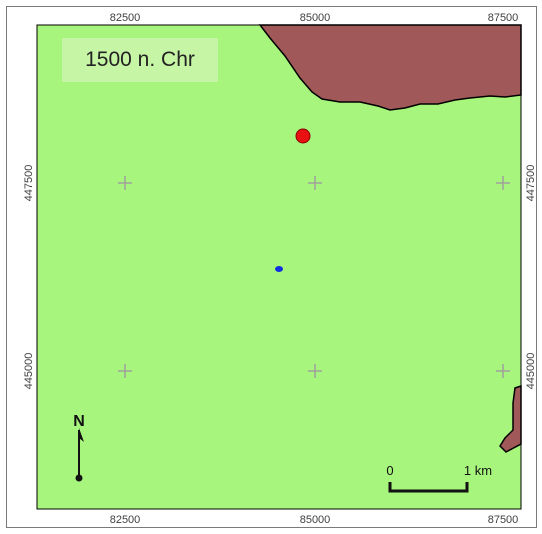 The height and width of the screenshot is (534, 542). I want to click on water-body-east, so click(510, 418).